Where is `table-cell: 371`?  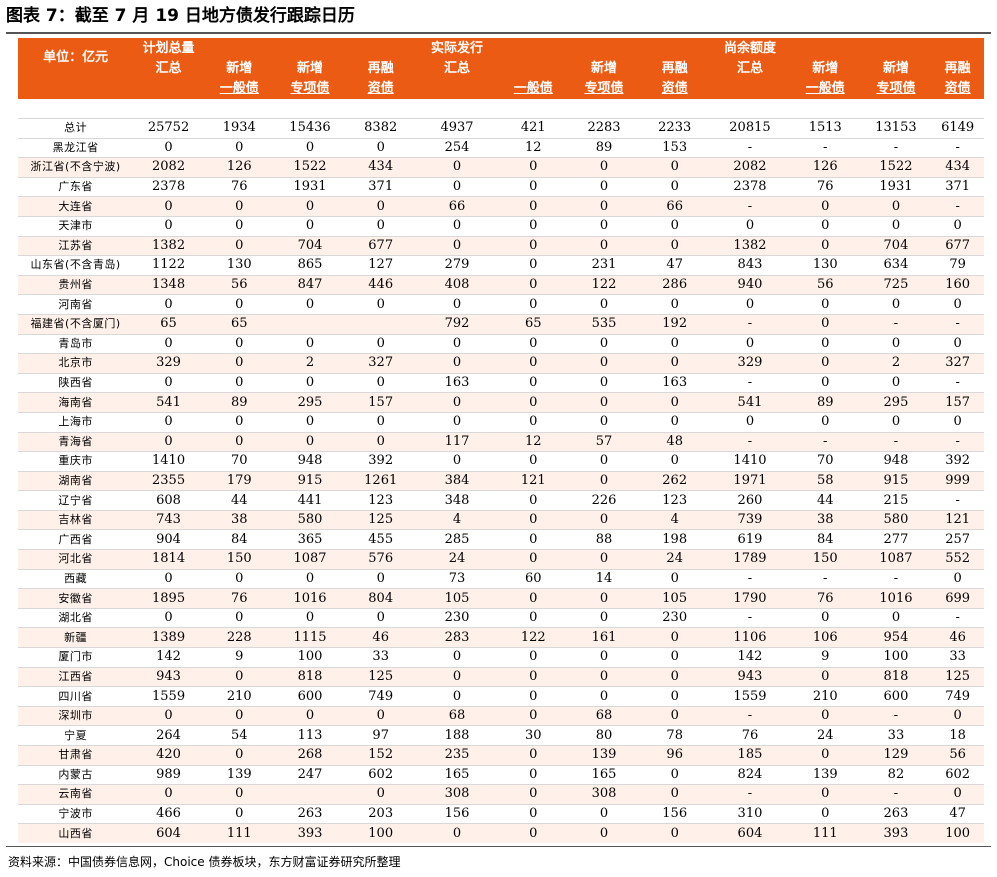 table-cell: 371 is located at coordinates (381, 187).